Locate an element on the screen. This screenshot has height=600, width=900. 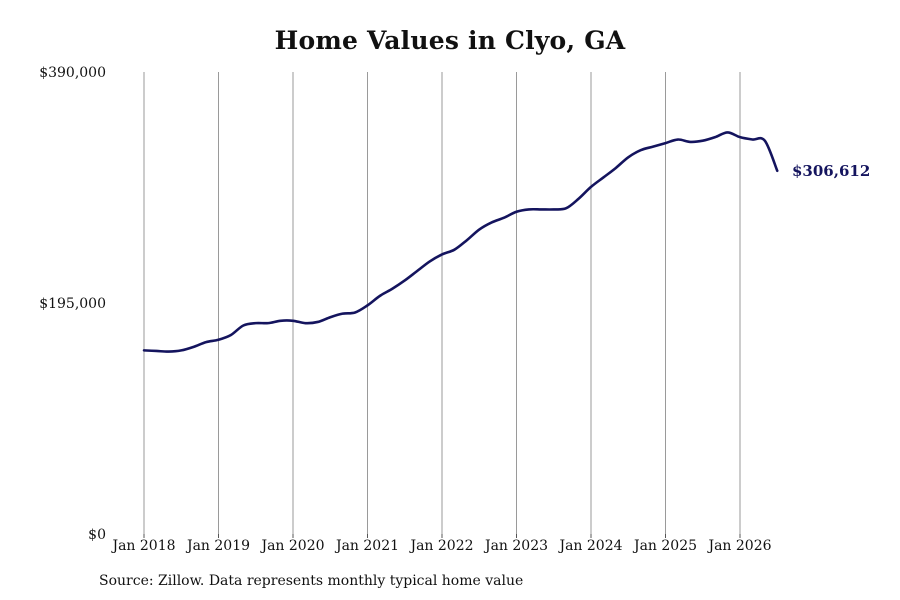
x-tick-label: Jan 2025 is located at coordinates (664, 546).